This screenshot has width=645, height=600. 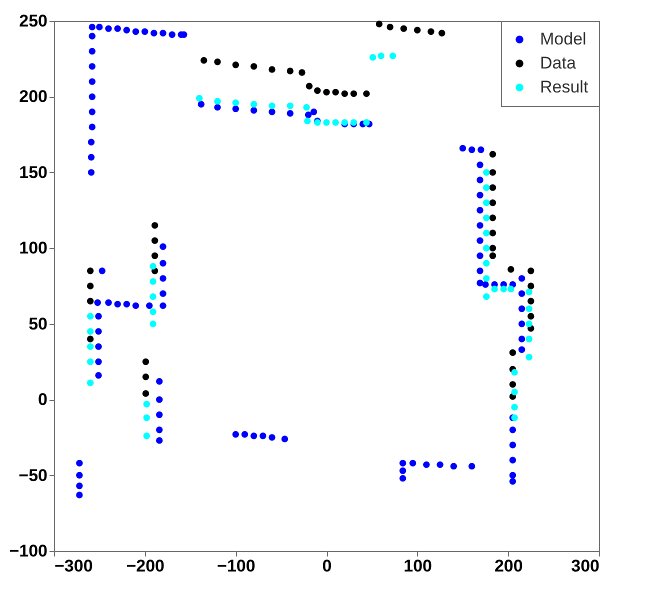 What do you see at coordinates (33, 475) in the screenshot?
I see `y-tick-label: −50` at bounding box center [33, 475].